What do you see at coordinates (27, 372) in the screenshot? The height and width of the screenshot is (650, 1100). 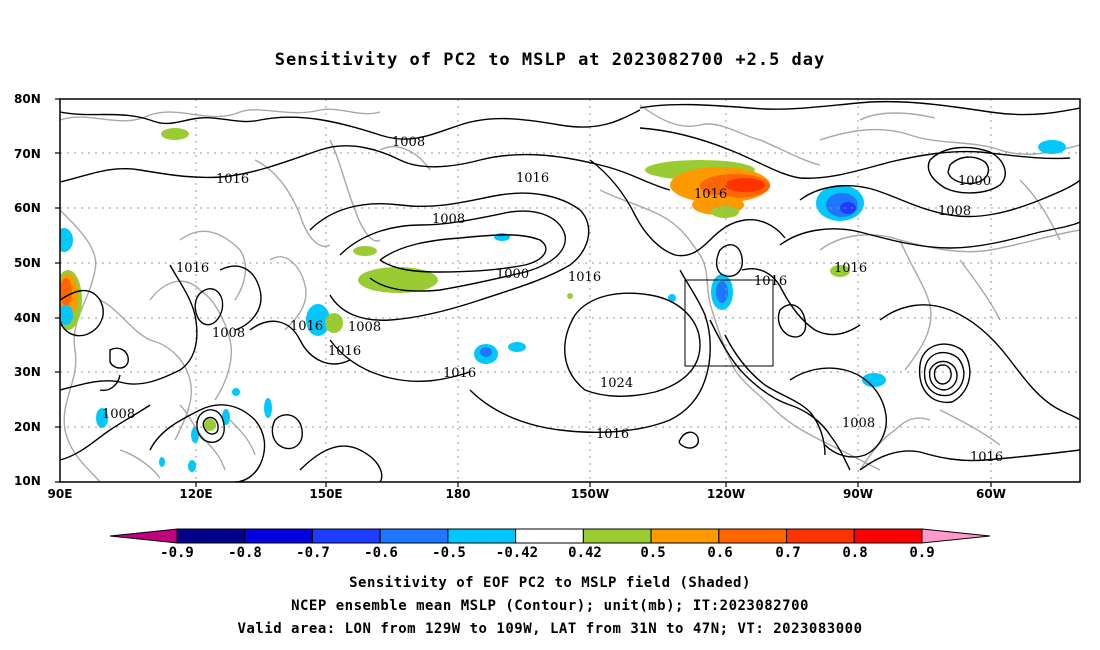 I see `lat-label-30n: 30N` at bounding box center [27, 372].